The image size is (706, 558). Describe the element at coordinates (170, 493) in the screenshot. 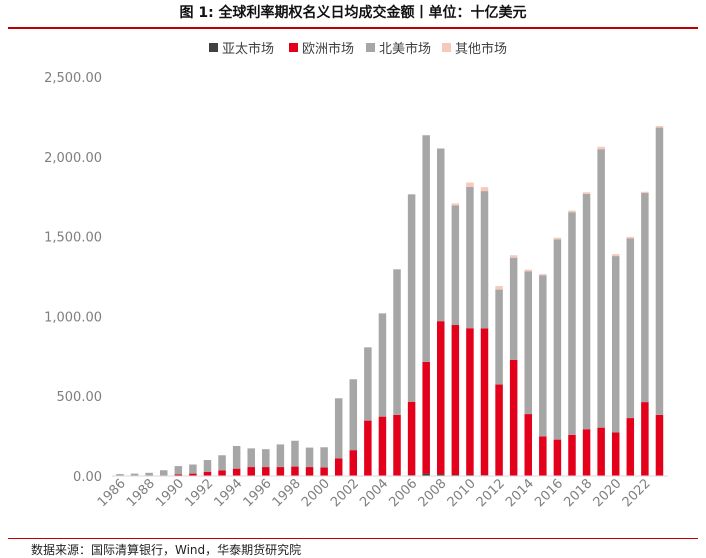

I see `x-tick-label: 1990` at that location.